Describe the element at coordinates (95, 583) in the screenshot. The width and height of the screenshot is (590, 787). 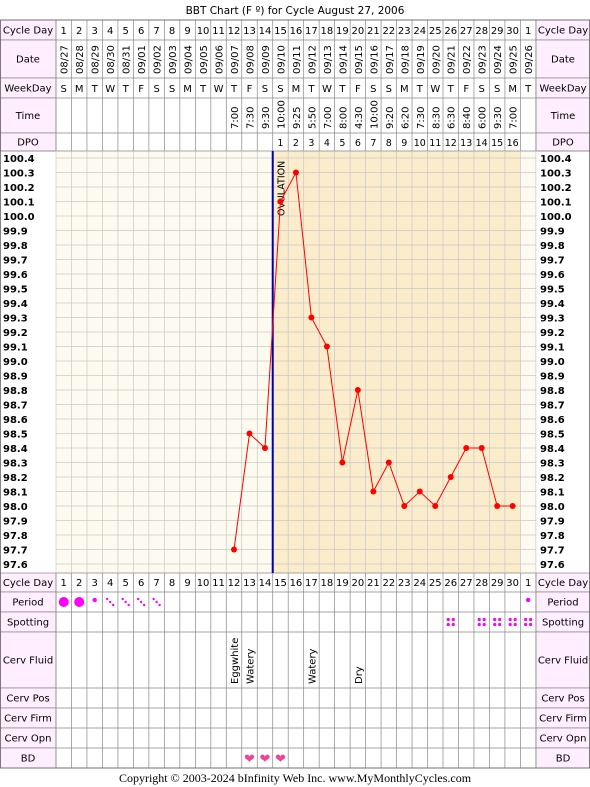
I see `cycle-day-label-bottom: 3` at that location.